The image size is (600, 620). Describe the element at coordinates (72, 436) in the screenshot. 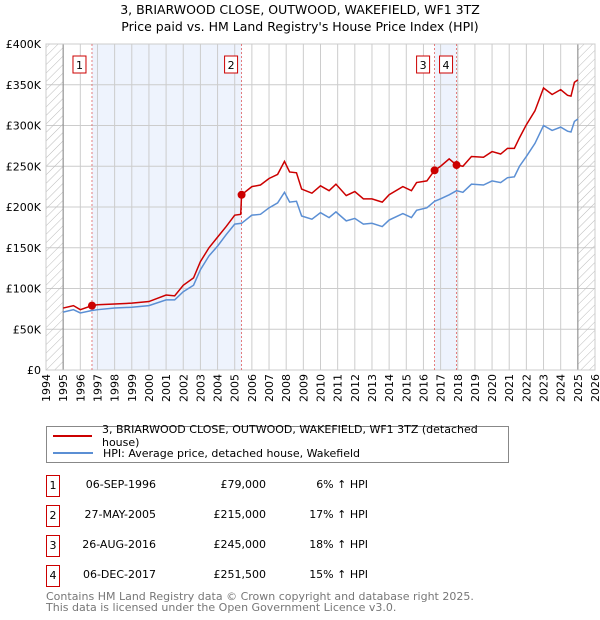

I see `legend-red-swatch` at that location.